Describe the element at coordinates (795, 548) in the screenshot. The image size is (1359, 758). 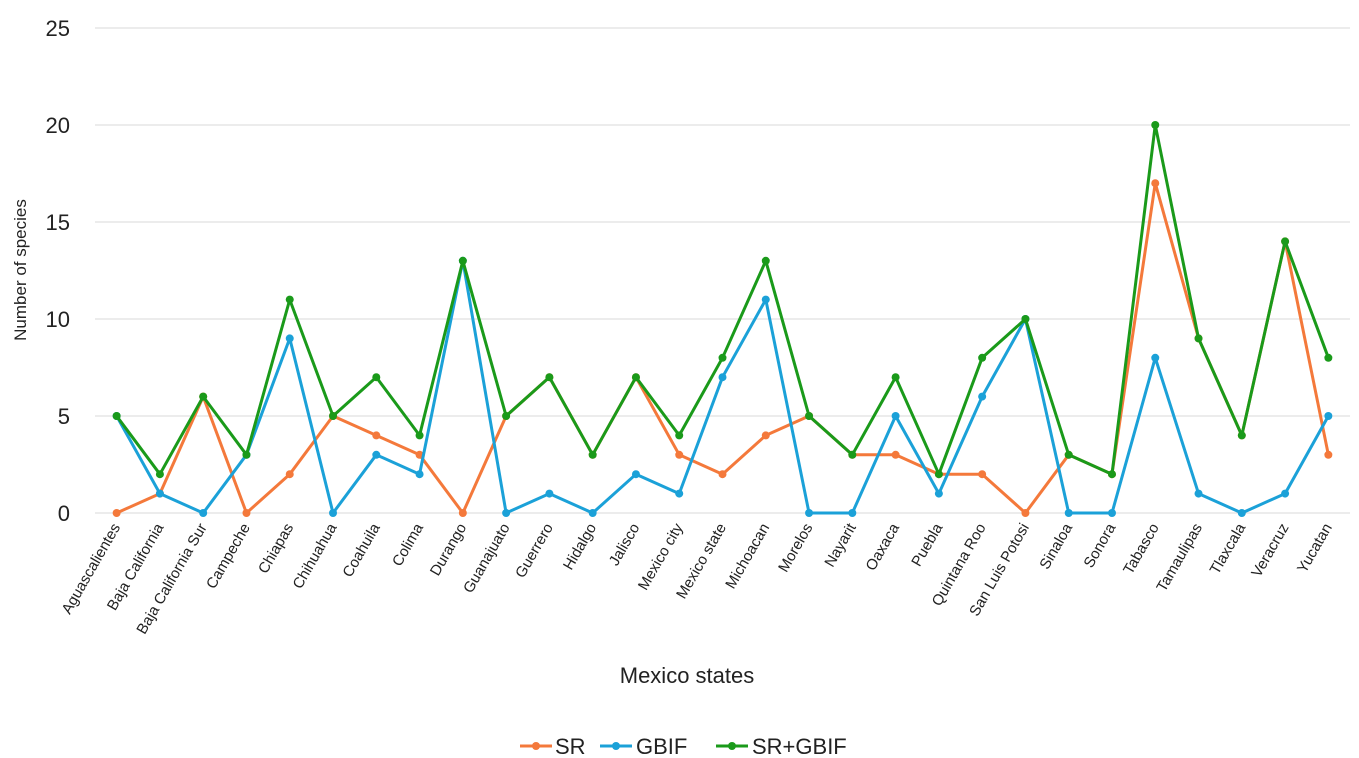
I see `x-tick-label: Morelos` at that location.